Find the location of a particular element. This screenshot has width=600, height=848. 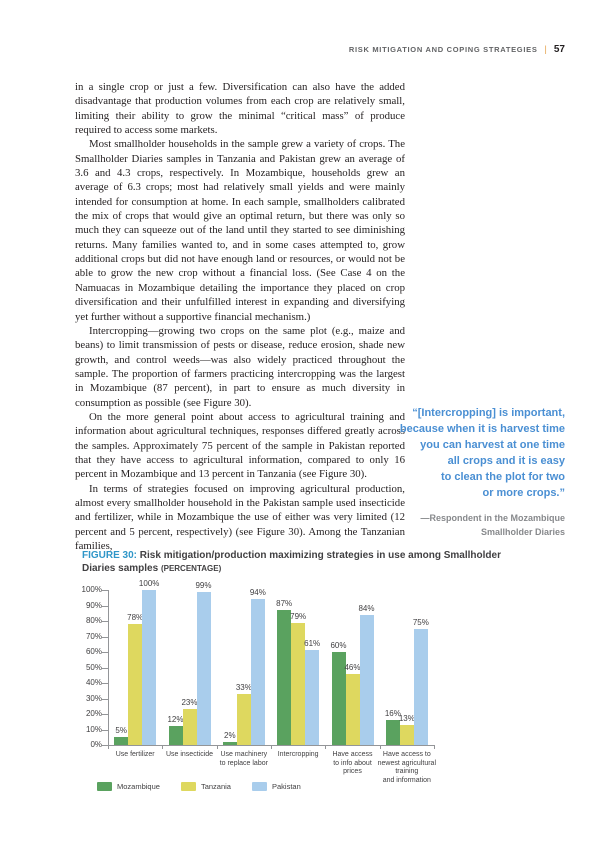

x-category-label: Have access to info about prices is located at coordinates (352, 763).